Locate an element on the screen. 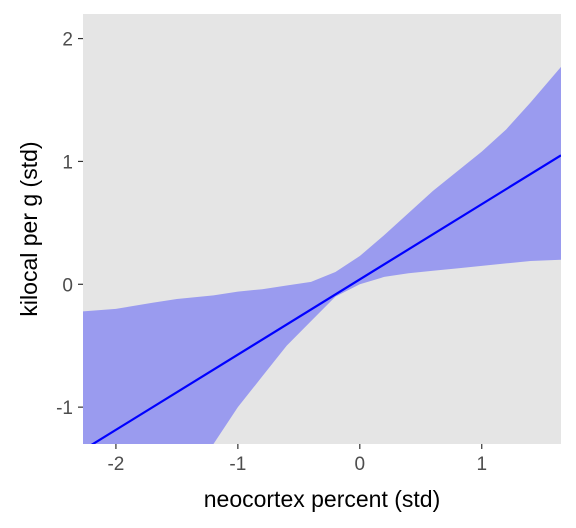  x-tick-label: -1 is located at coordinates (237, 464).